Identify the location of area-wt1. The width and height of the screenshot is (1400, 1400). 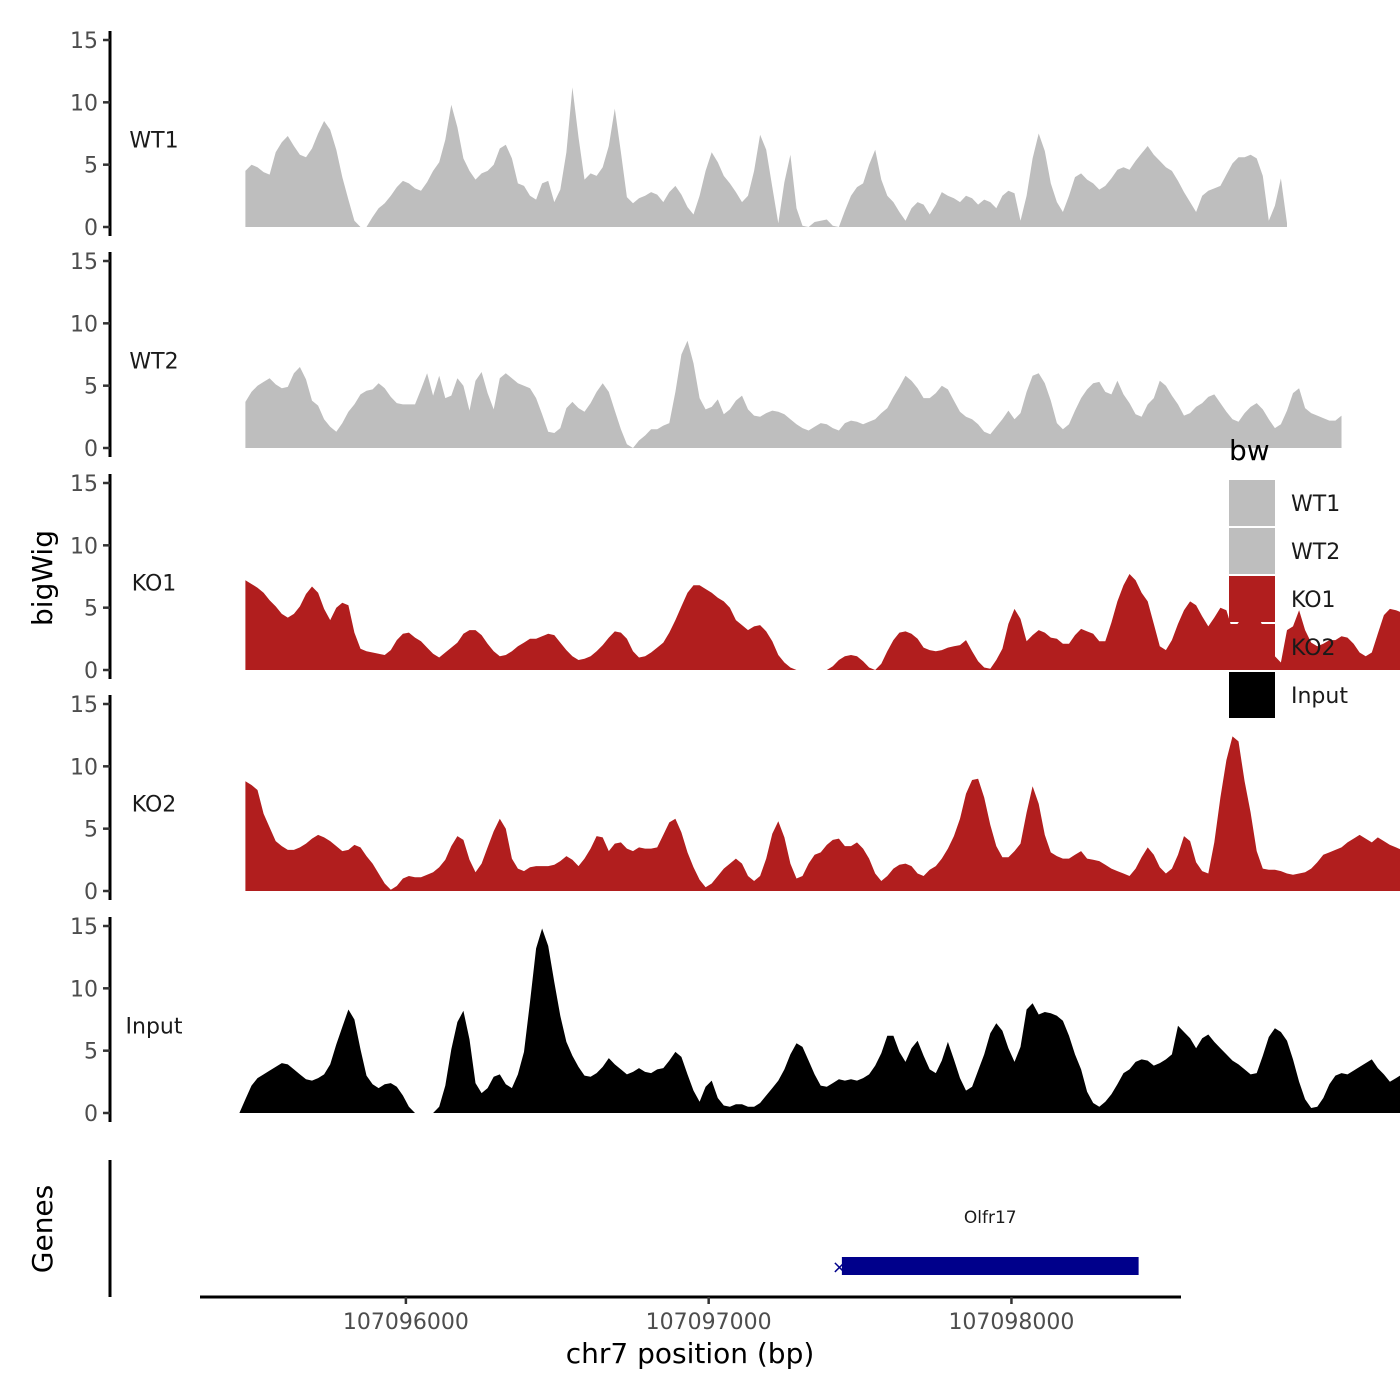
(766, 157).